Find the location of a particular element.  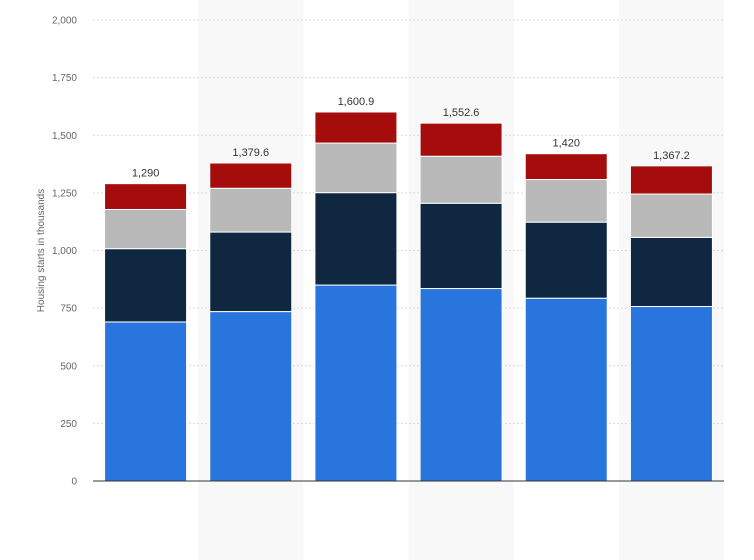

y-tick-label: 1,250 is located at coordinates (64, 193).